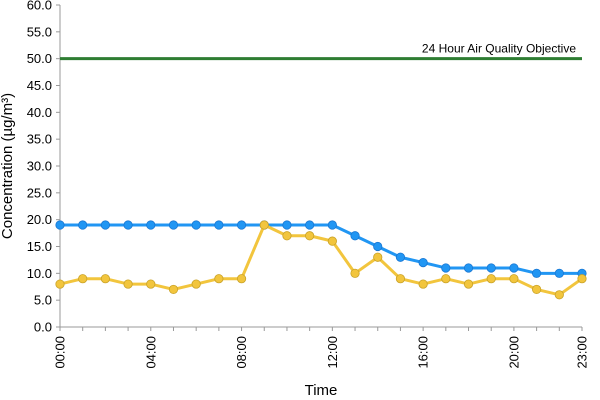 The width and height of the screenshot is (600, 400). I want to click on x-axis-ticks: 00:00 04:00 08:00 12:00 16:00 20:00 23:00, so click(321, 348).